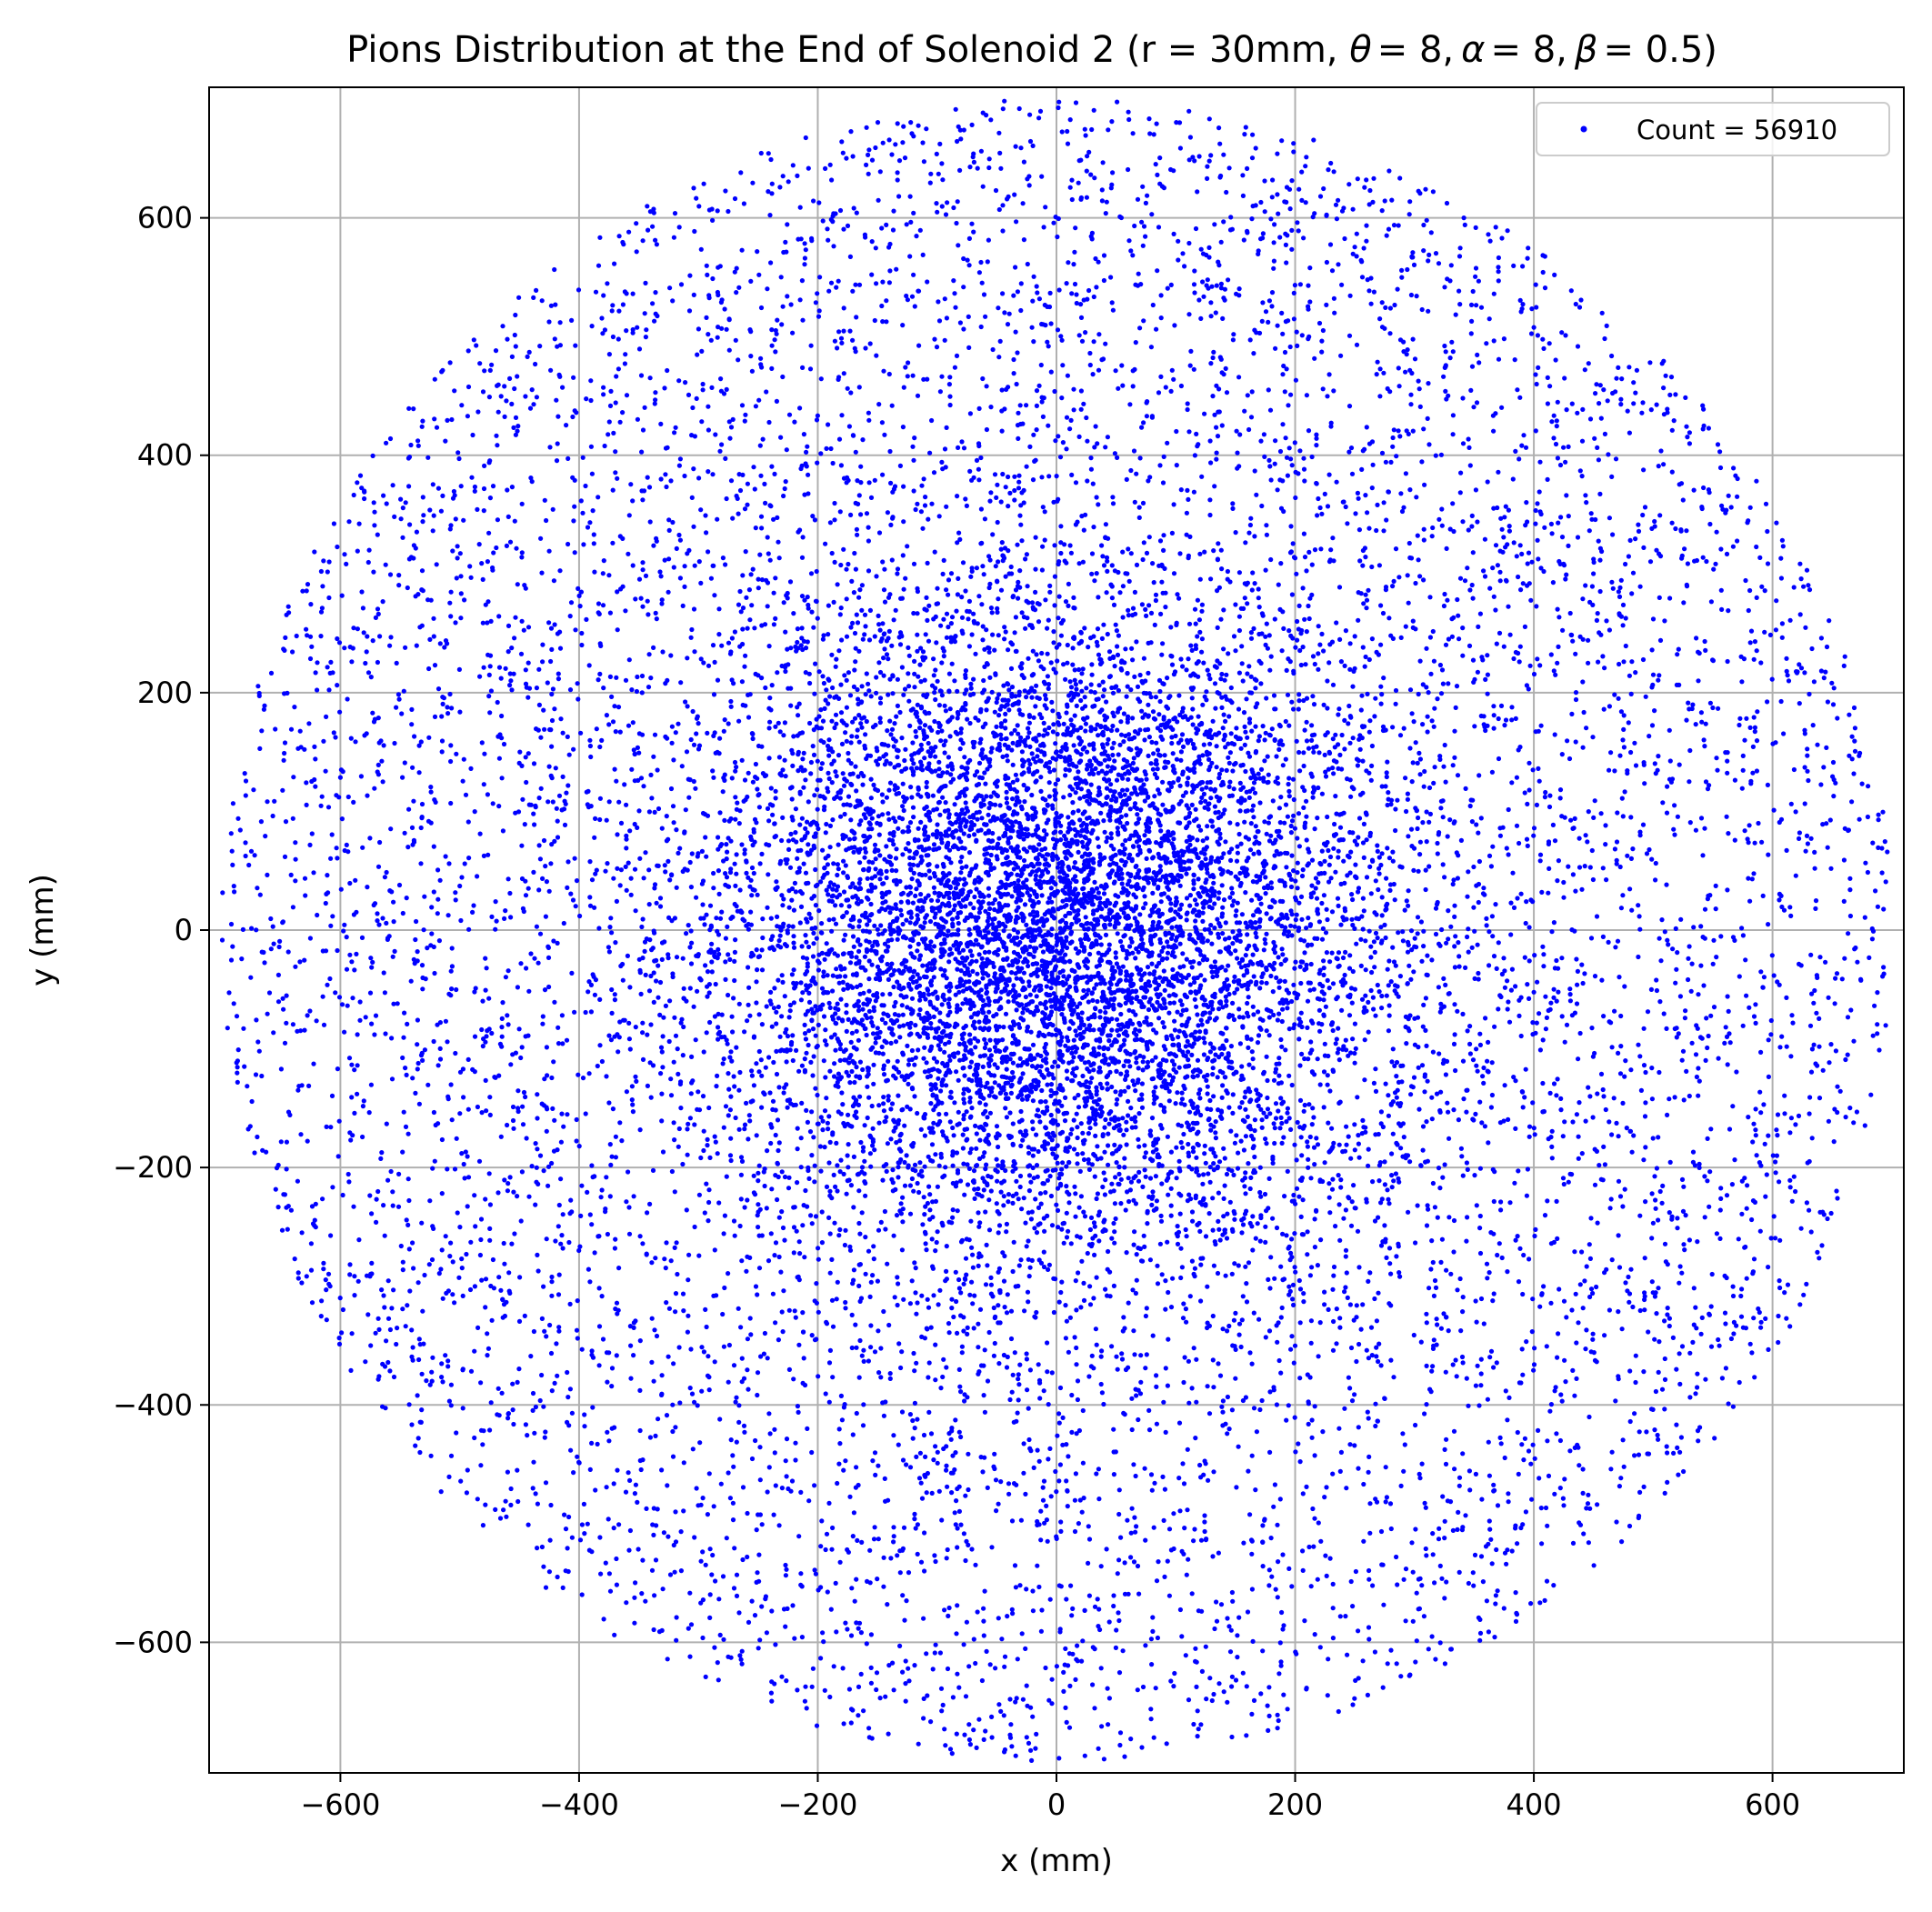 The width and height of the screenshot is (1932, 1912). Describe the element at coordinates (1660, 50) in the screenshot. I see `title-beta-value: = 0.5)` at that location.